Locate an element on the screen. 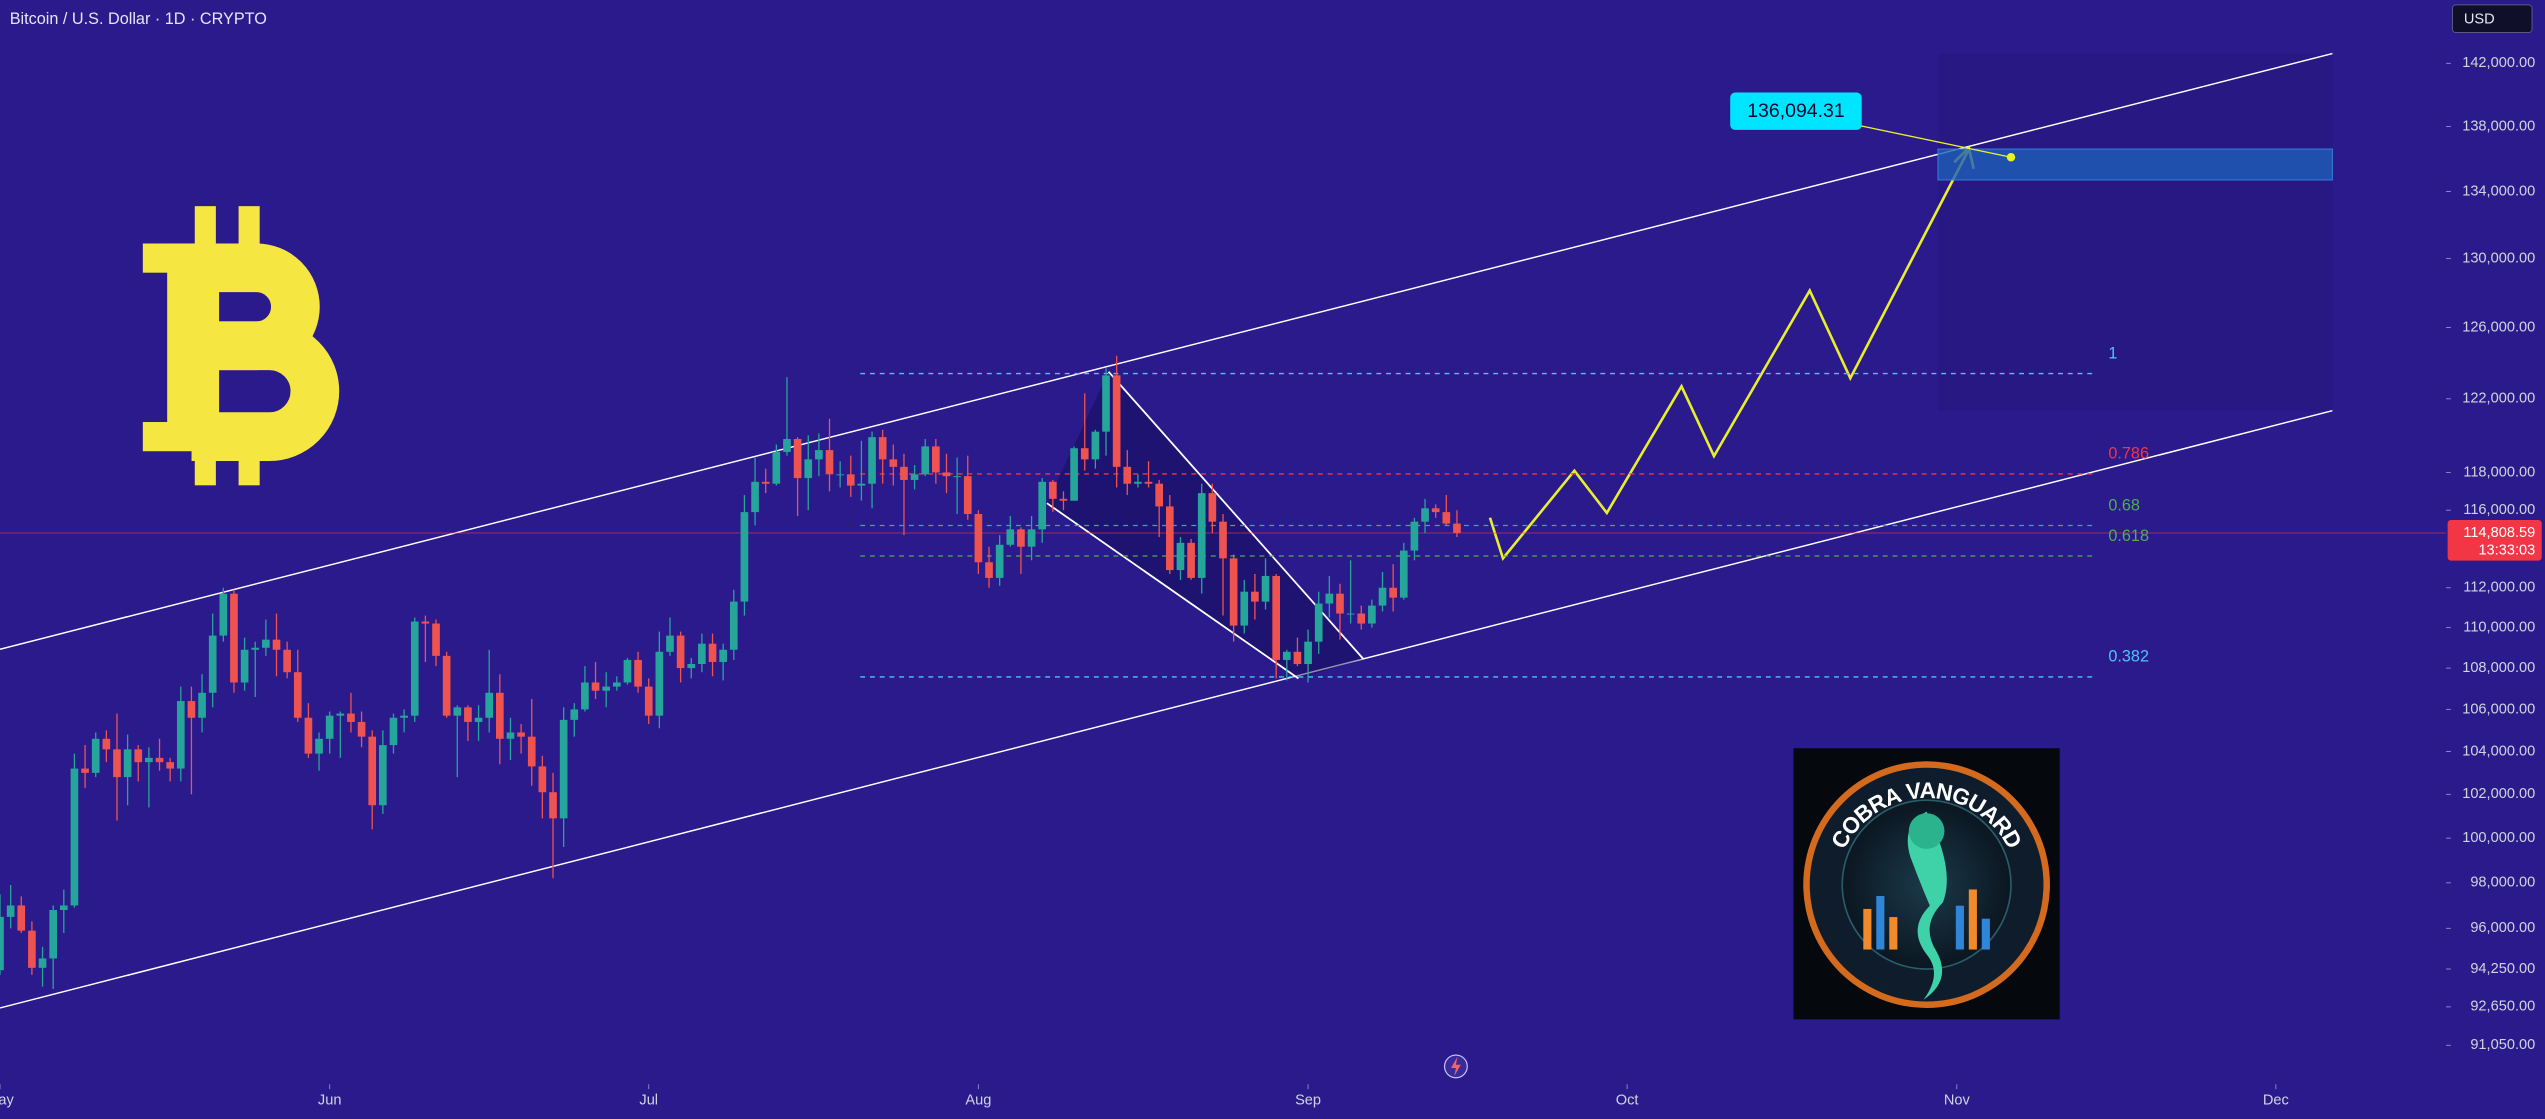  y-tick-label: 118,000.00 is located at coordinates (2499, 472).